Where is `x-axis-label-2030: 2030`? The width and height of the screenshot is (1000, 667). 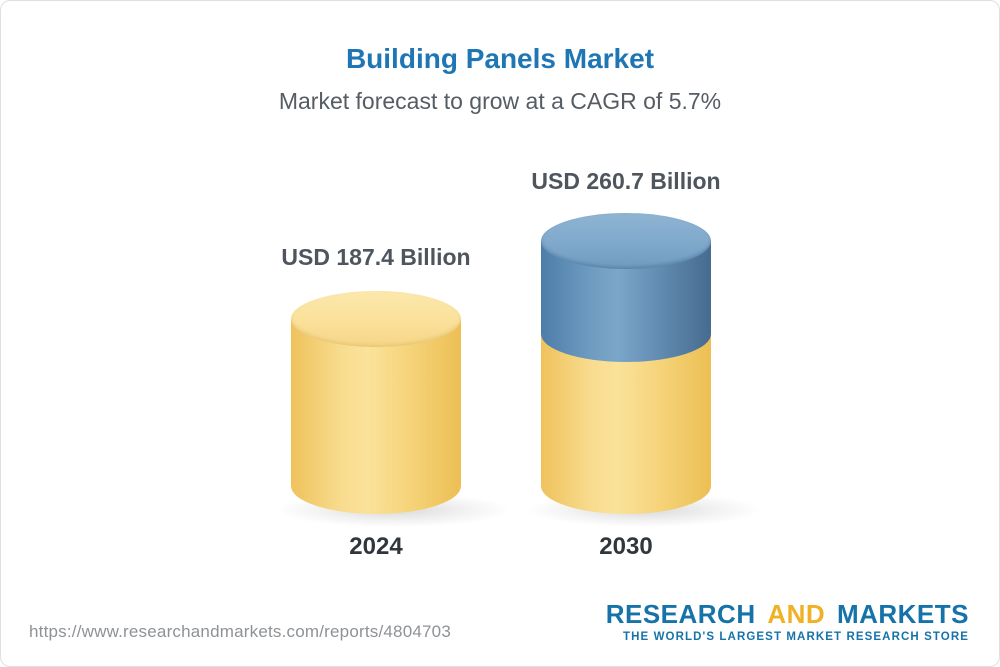
x-axis-label-2030: 2030 is located at coordinates (626, 546).